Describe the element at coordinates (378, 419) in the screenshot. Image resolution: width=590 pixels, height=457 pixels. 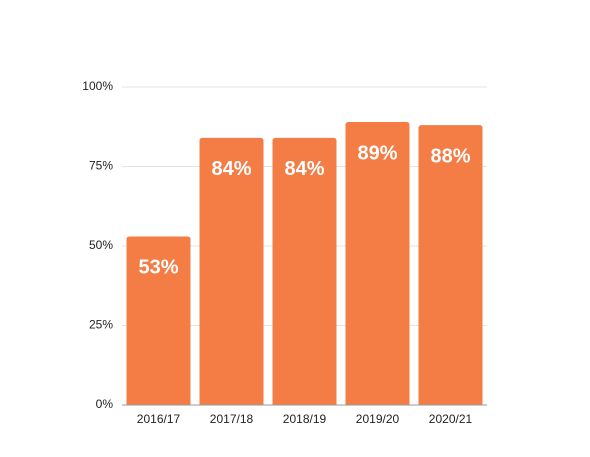
I see `x-tick-label: 2019/20` at that location.